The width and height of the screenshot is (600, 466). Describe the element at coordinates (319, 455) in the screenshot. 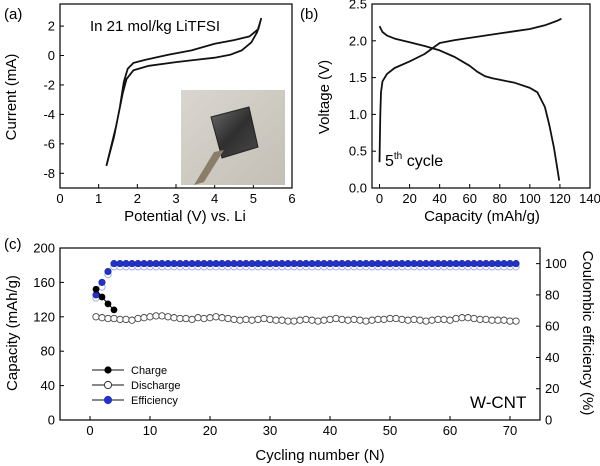

I see `panel-c-xlabel: Cycling number (N)` at that location.